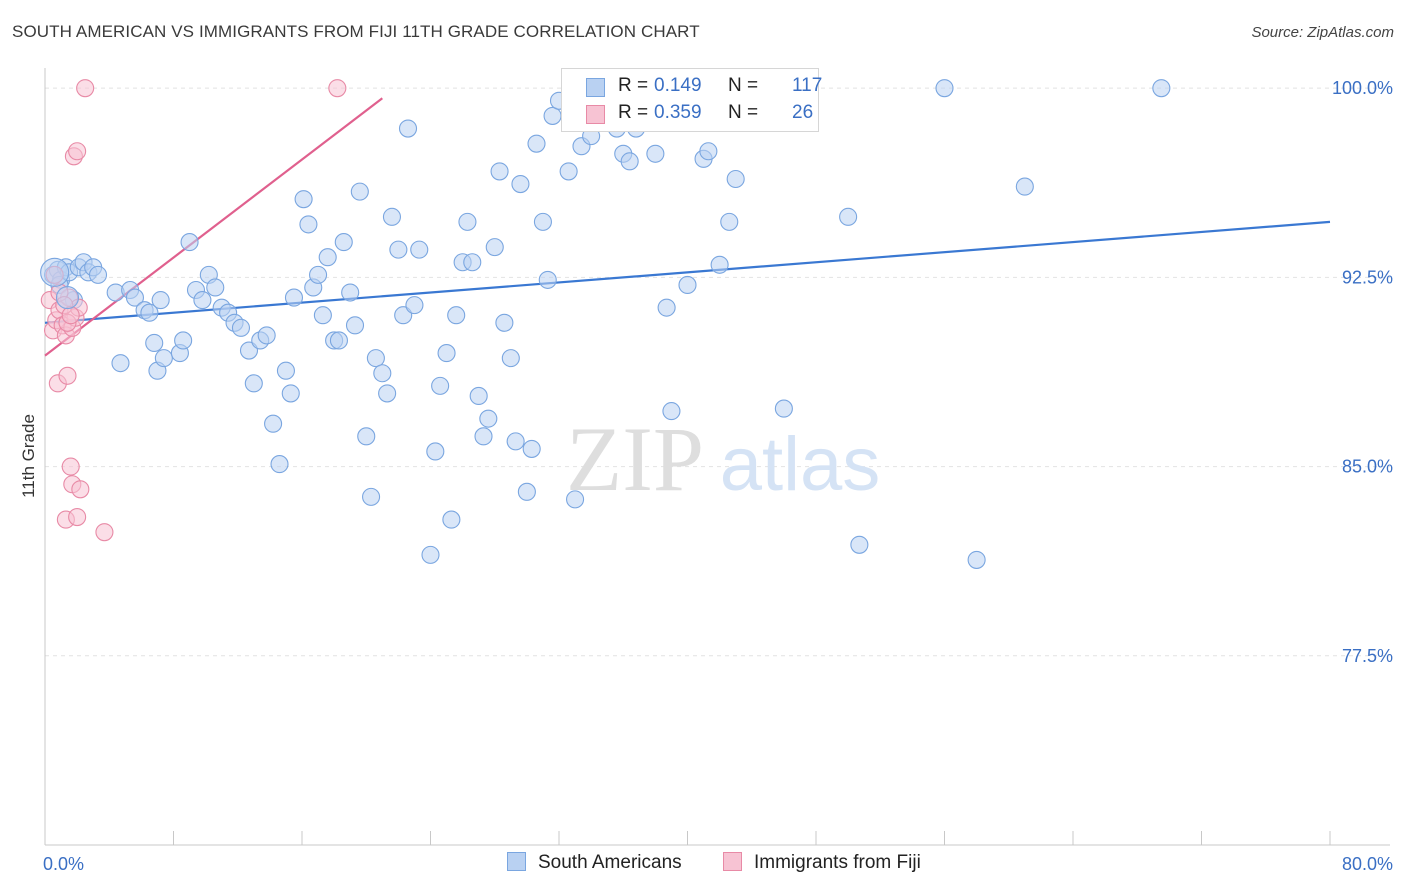 This screenshot has height=892, width=1406. What do you see at coordinates (1362, 88) in the screenshot?
I see `y-tick-label: 100.0%` at bounding box center [1362, 88].